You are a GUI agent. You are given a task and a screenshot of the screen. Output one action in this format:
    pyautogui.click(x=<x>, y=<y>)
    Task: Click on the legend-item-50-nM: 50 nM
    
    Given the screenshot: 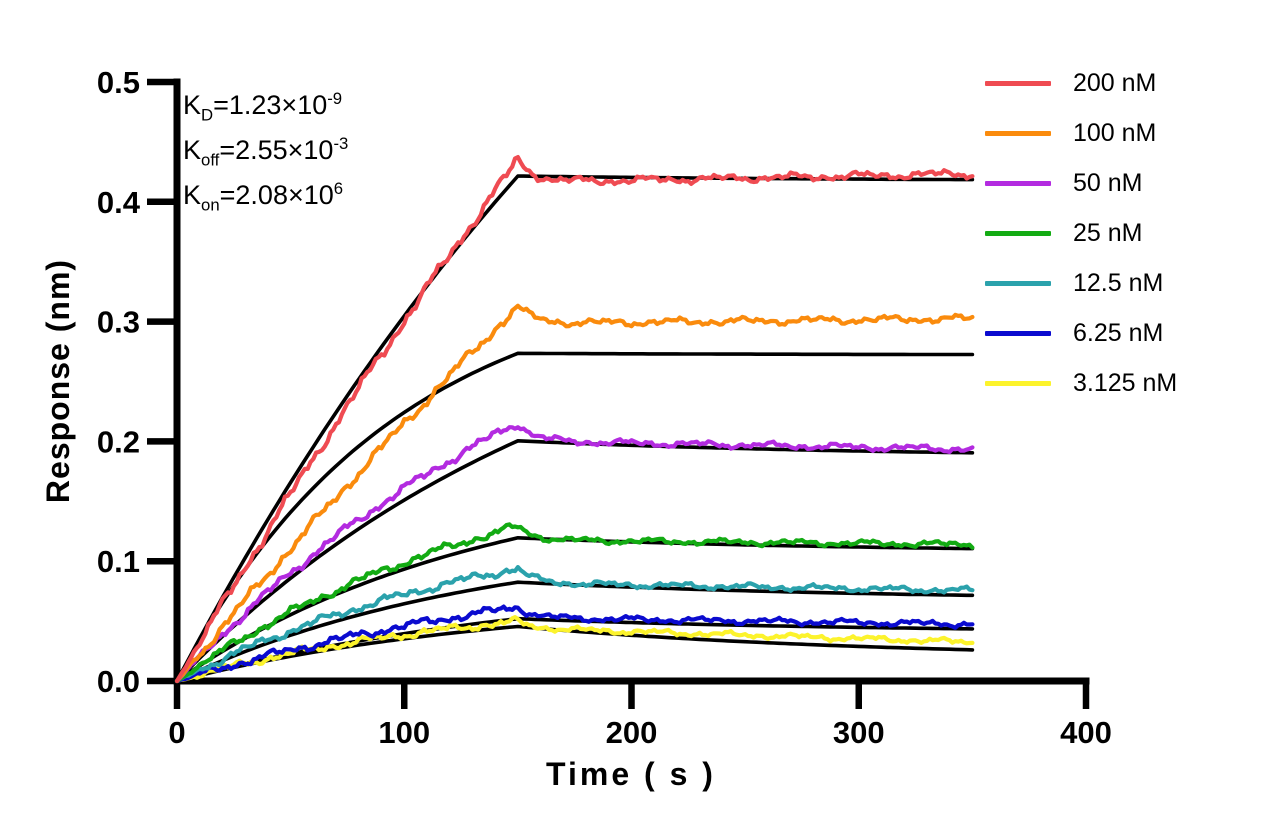 What is the action you would take?
    pyautogui.click(x=1064, y=182)
    